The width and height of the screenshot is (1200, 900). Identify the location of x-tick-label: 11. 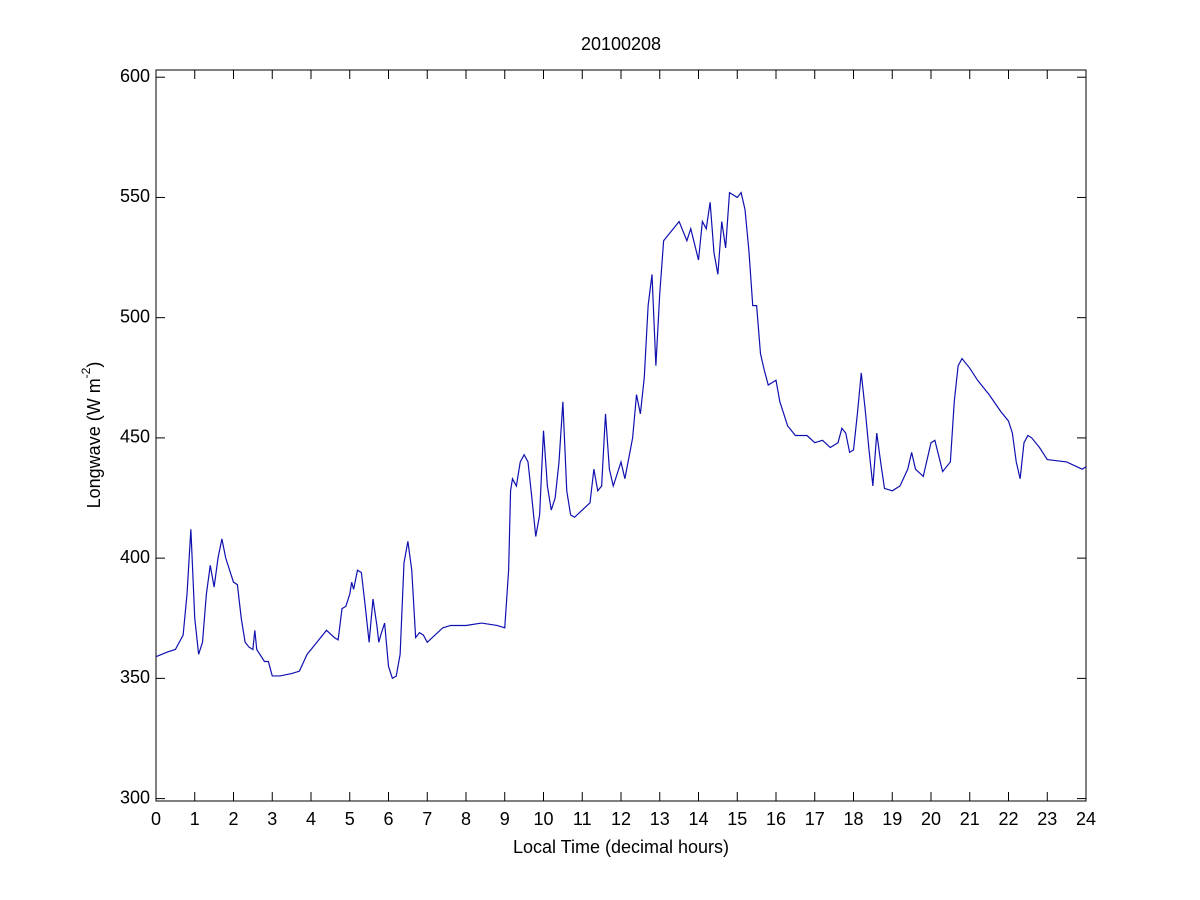
(582, 819).